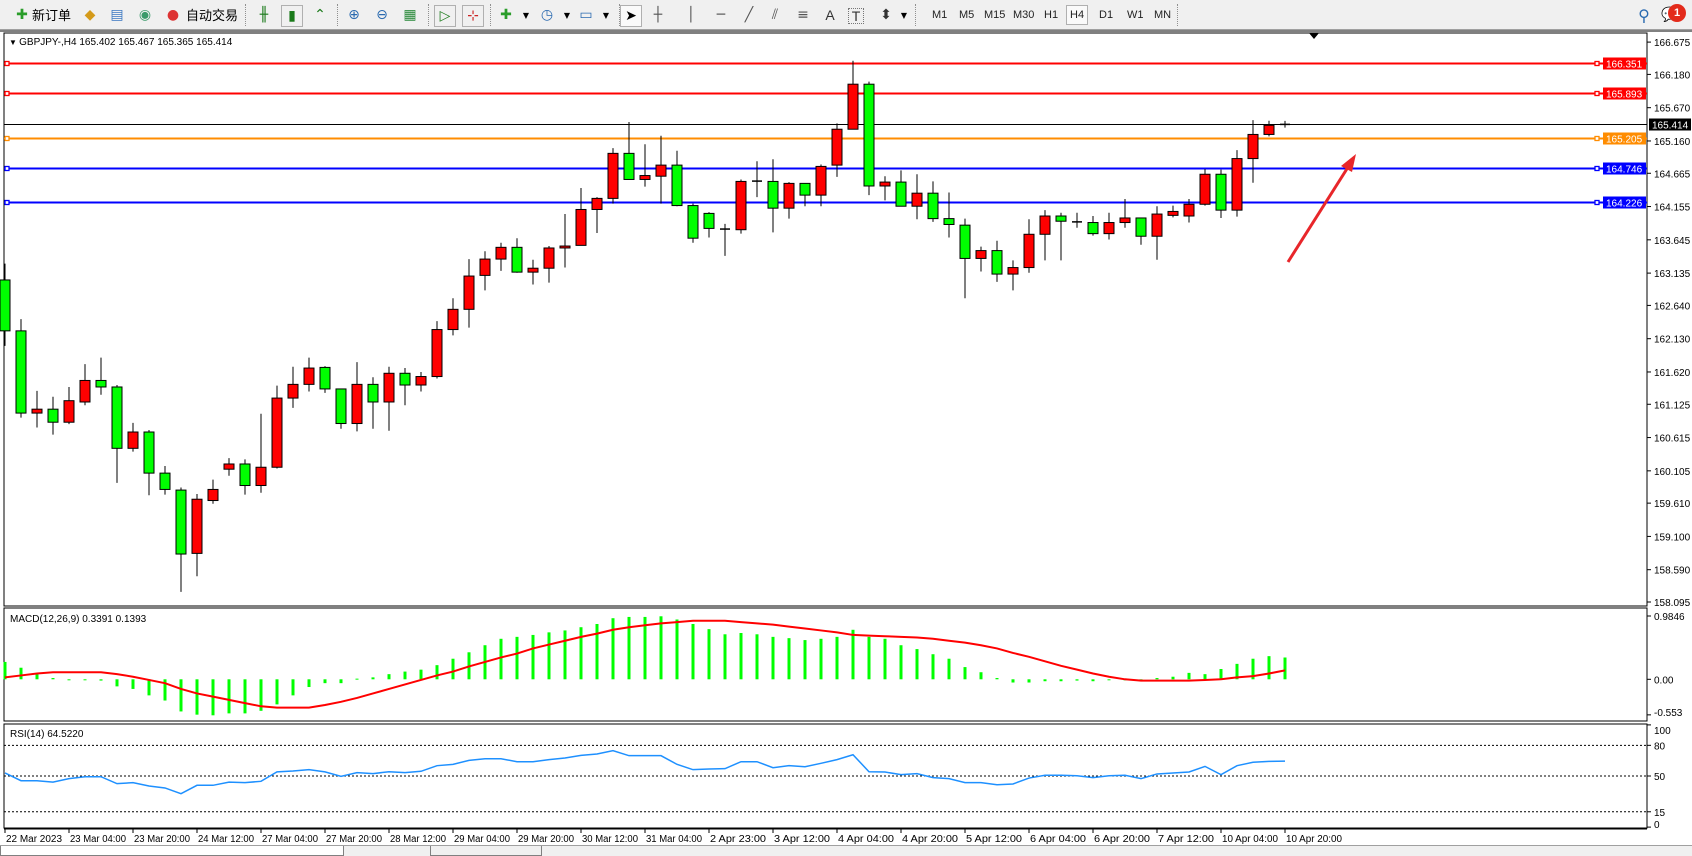 The width and height of the screenshot is (1692, 856). I want to click on time-tick-label: 10 Apr 04:00, so click(1250, 839).